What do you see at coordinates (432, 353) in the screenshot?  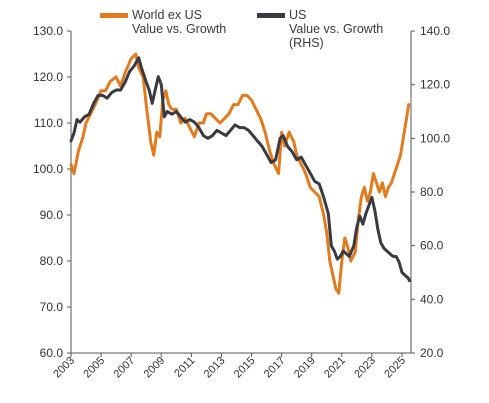 I see `right-y-tick-label: 20.0` at bounding box center [432, 353].